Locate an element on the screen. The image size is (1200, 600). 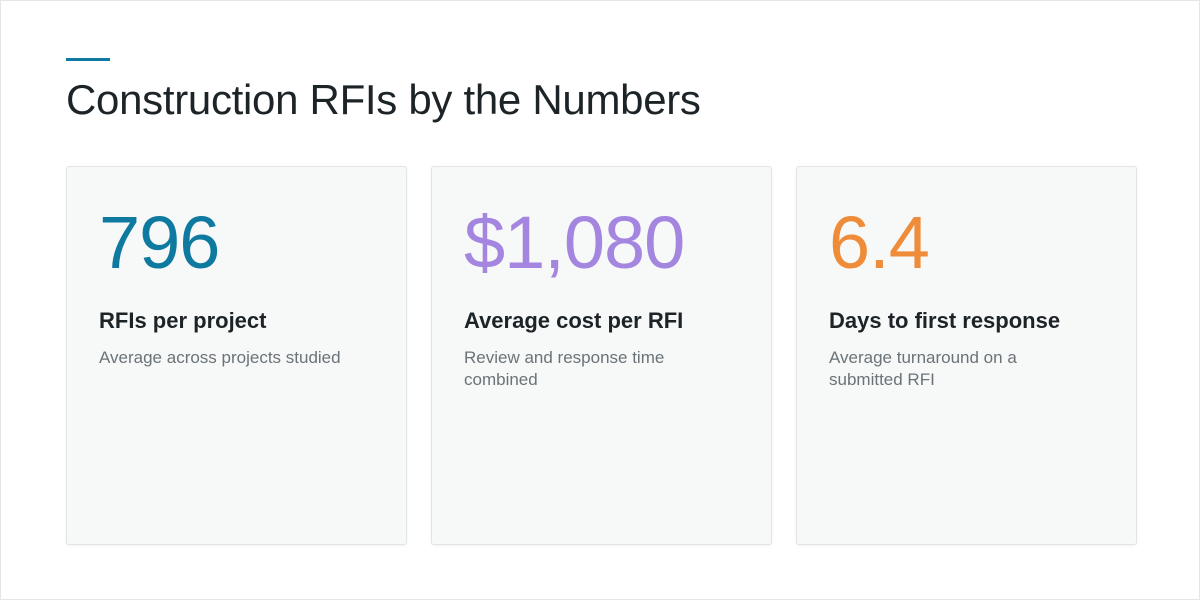
stat-description-rfis-per-project: Average across projects studied is located at coordinates (220, 357).